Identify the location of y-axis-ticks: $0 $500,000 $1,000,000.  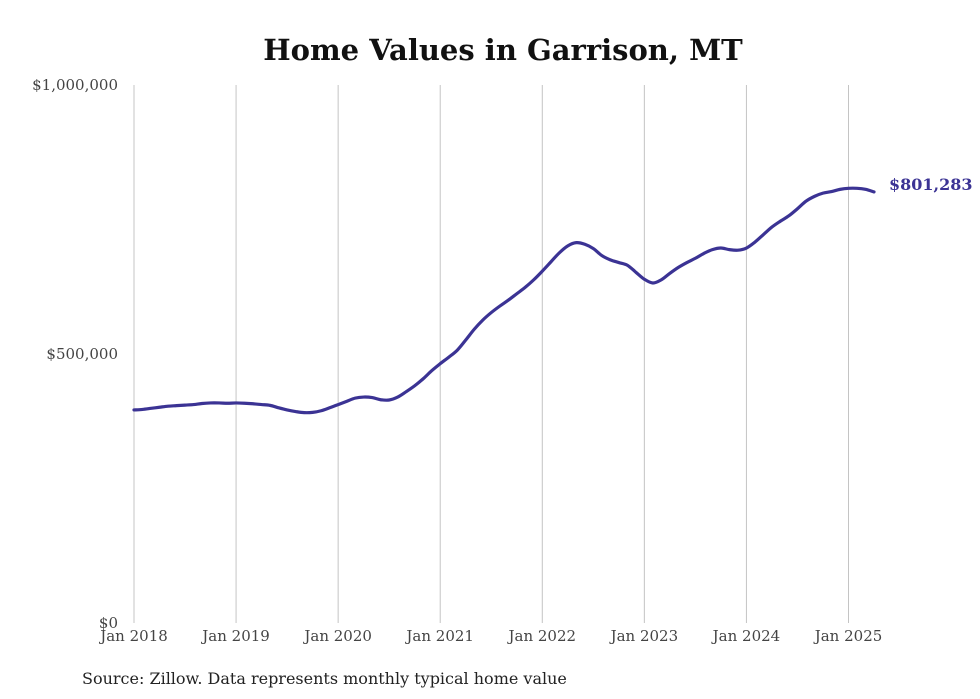
(75, 354).